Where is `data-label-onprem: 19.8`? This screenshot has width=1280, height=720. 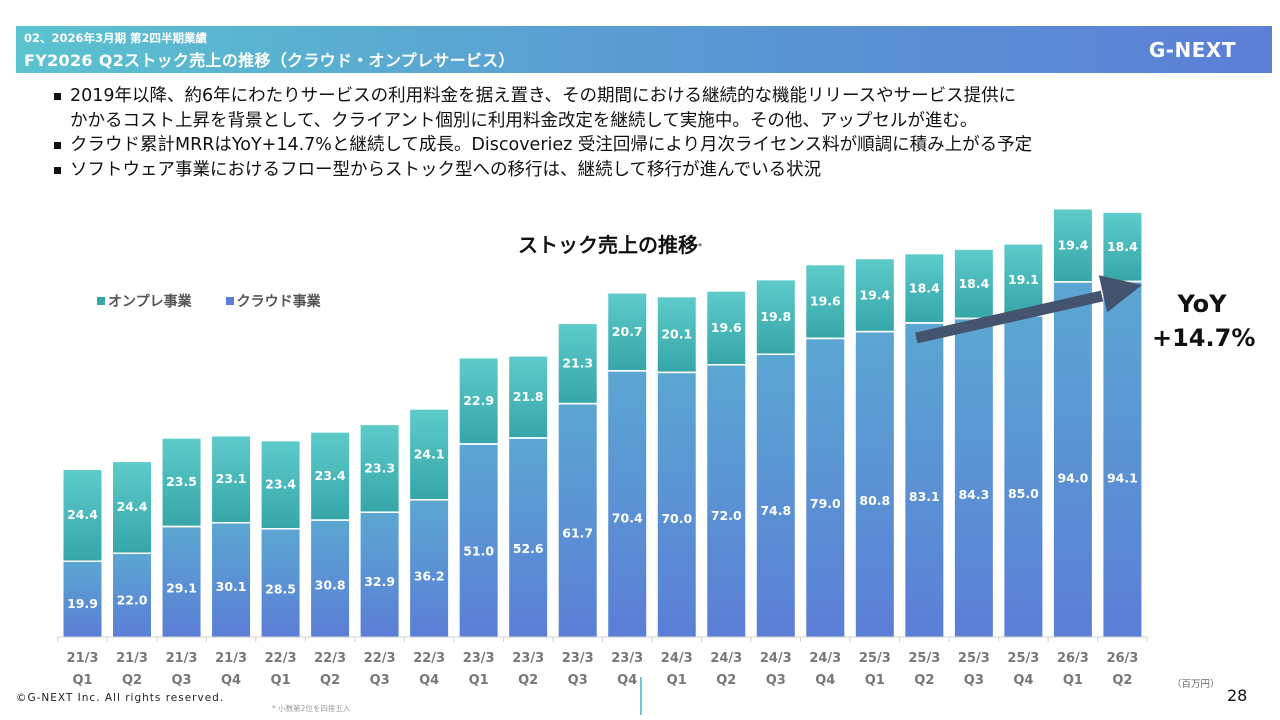 data-label-onprem: 19.8 is located at coordinates (775, 316).